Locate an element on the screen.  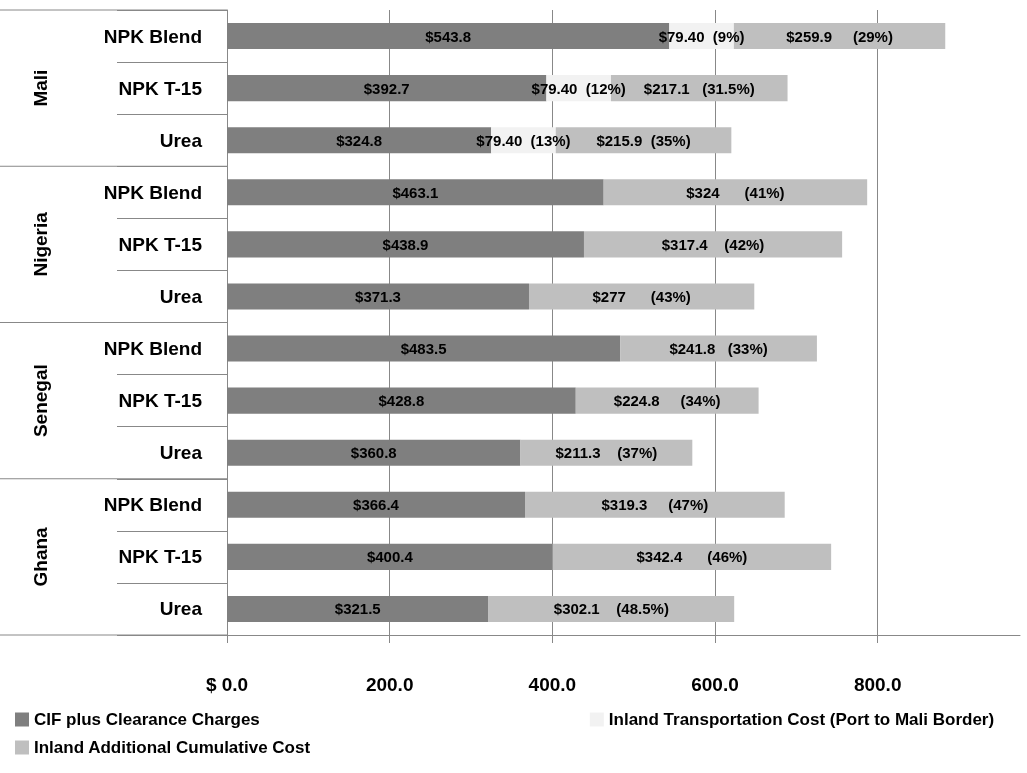
data-label: $428.8 is located at coordinates (401, 401).